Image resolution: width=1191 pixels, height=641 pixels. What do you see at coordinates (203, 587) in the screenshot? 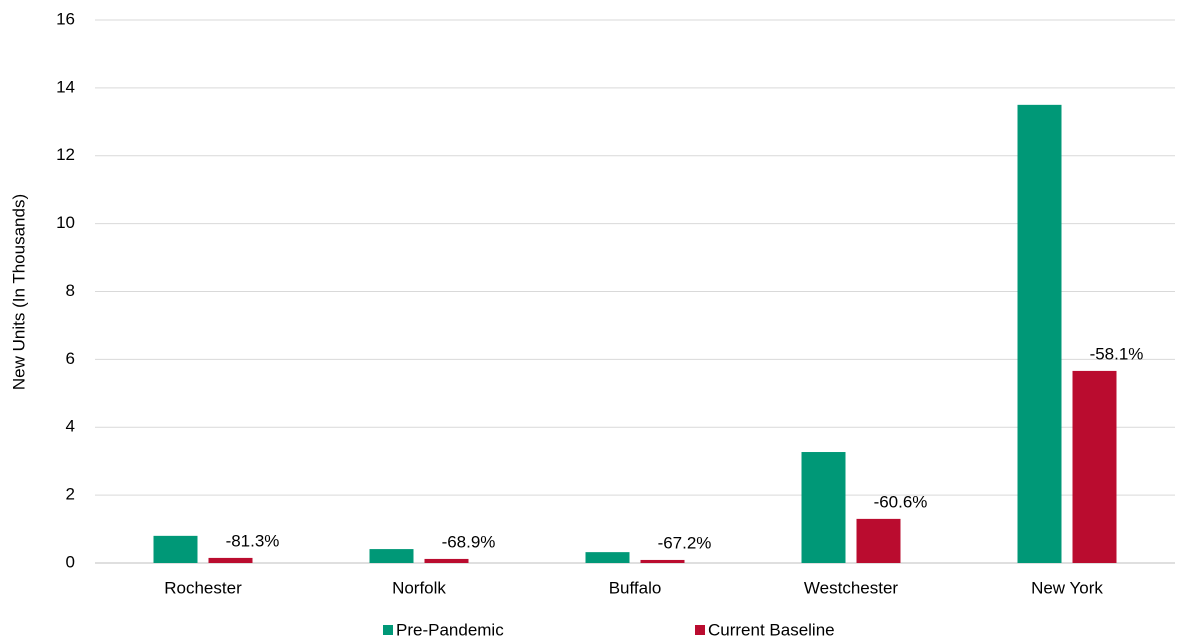
I see `x-tick-label: Rochester` at bounding box center [203, 587].